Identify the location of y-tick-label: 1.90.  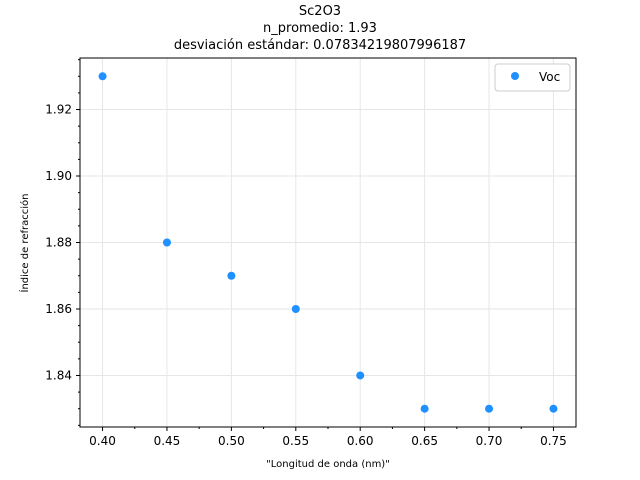
(58, 176).